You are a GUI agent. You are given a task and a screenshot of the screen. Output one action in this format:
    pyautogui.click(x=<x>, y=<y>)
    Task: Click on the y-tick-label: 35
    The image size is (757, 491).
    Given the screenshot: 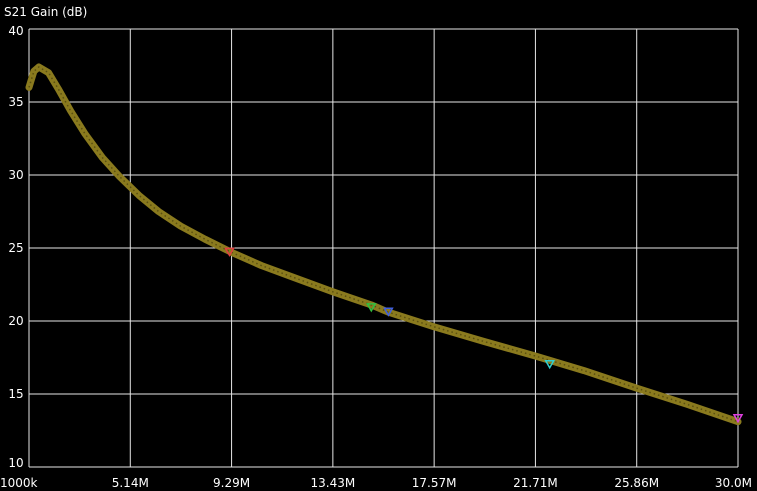 What is the action you would take?
    pyautogui.click(x=15, y=102)
    